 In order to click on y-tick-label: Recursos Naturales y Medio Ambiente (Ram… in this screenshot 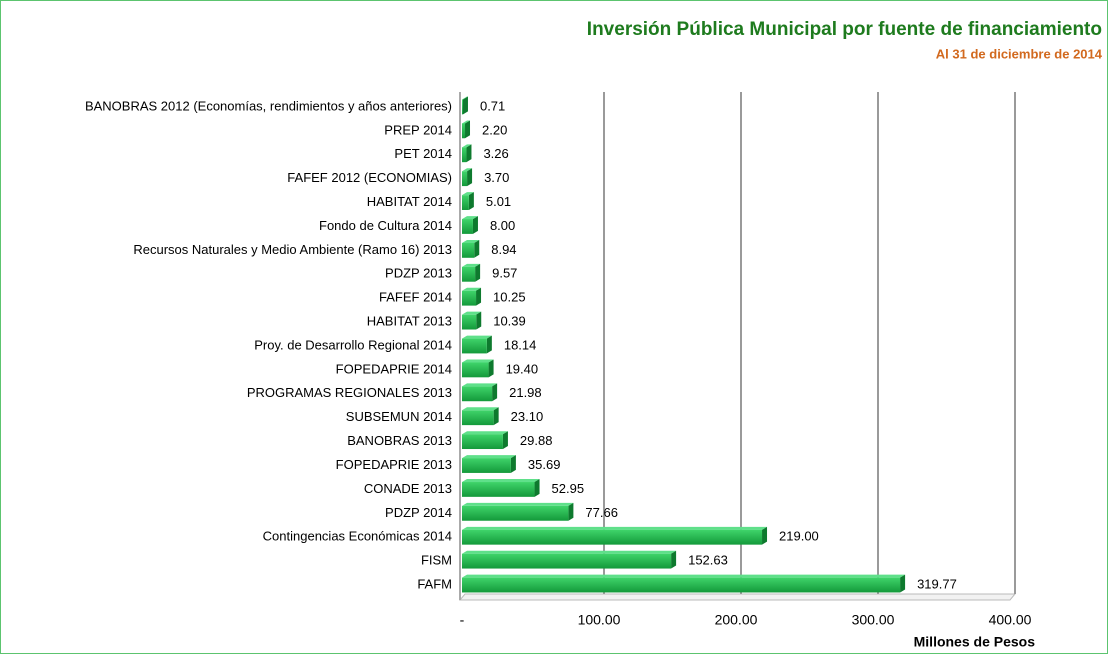, I will do `click(292, 249)`.